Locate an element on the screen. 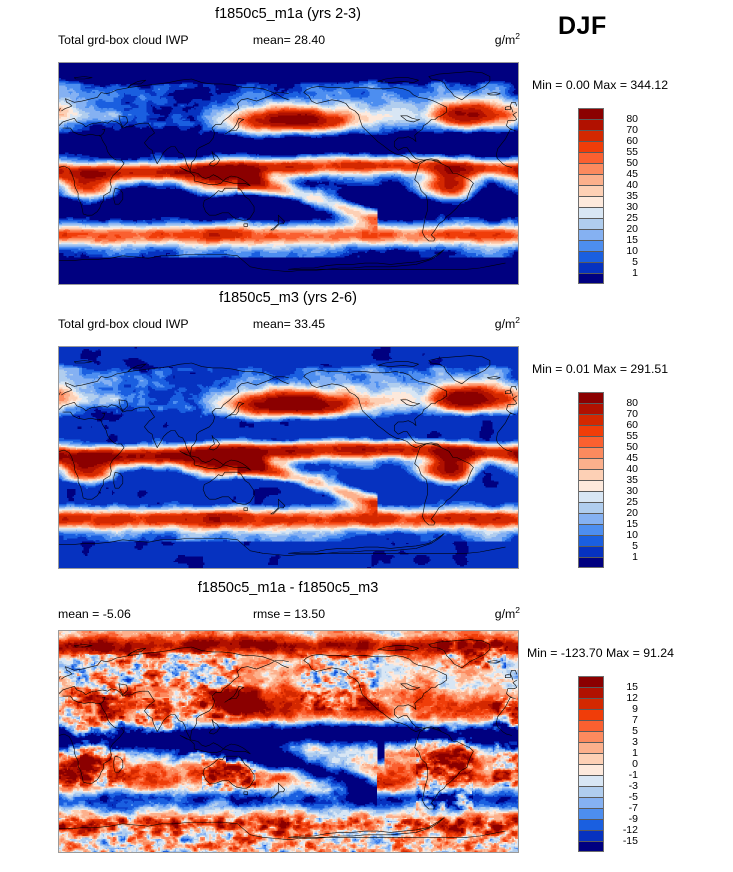 Image resolution: width=733 pixels, height=872 pixels. colorbar-tick-label: 3 is located at coordinates (623, 742).